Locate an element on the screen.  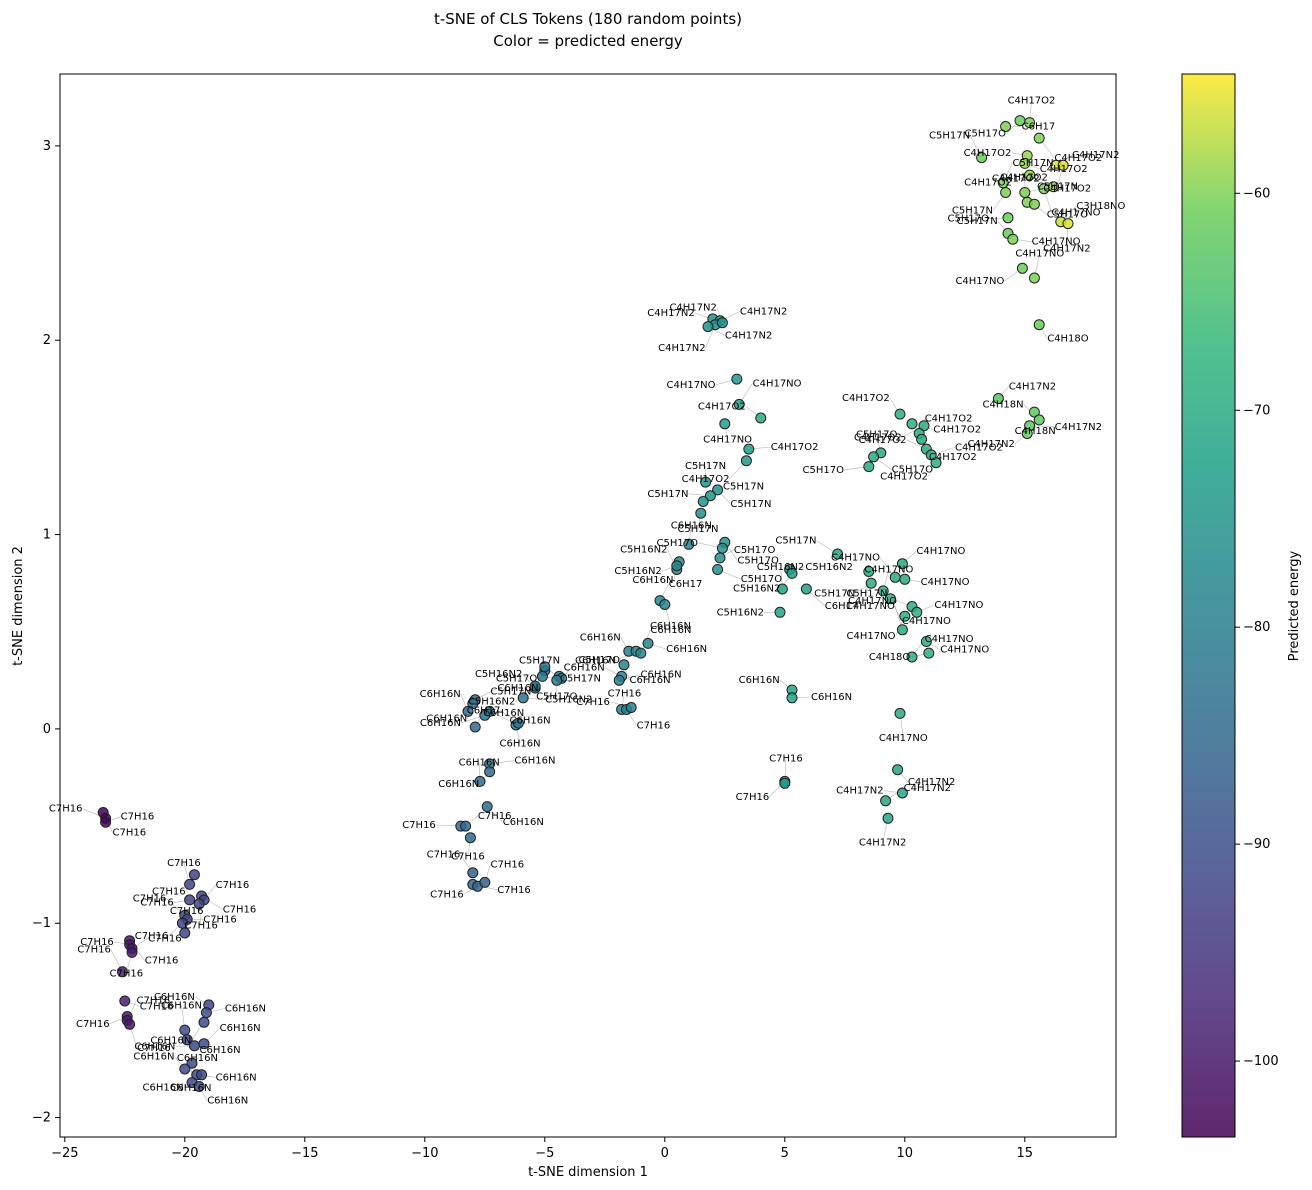
x-tick-label: −5 is located at coordinates (544, 1153).